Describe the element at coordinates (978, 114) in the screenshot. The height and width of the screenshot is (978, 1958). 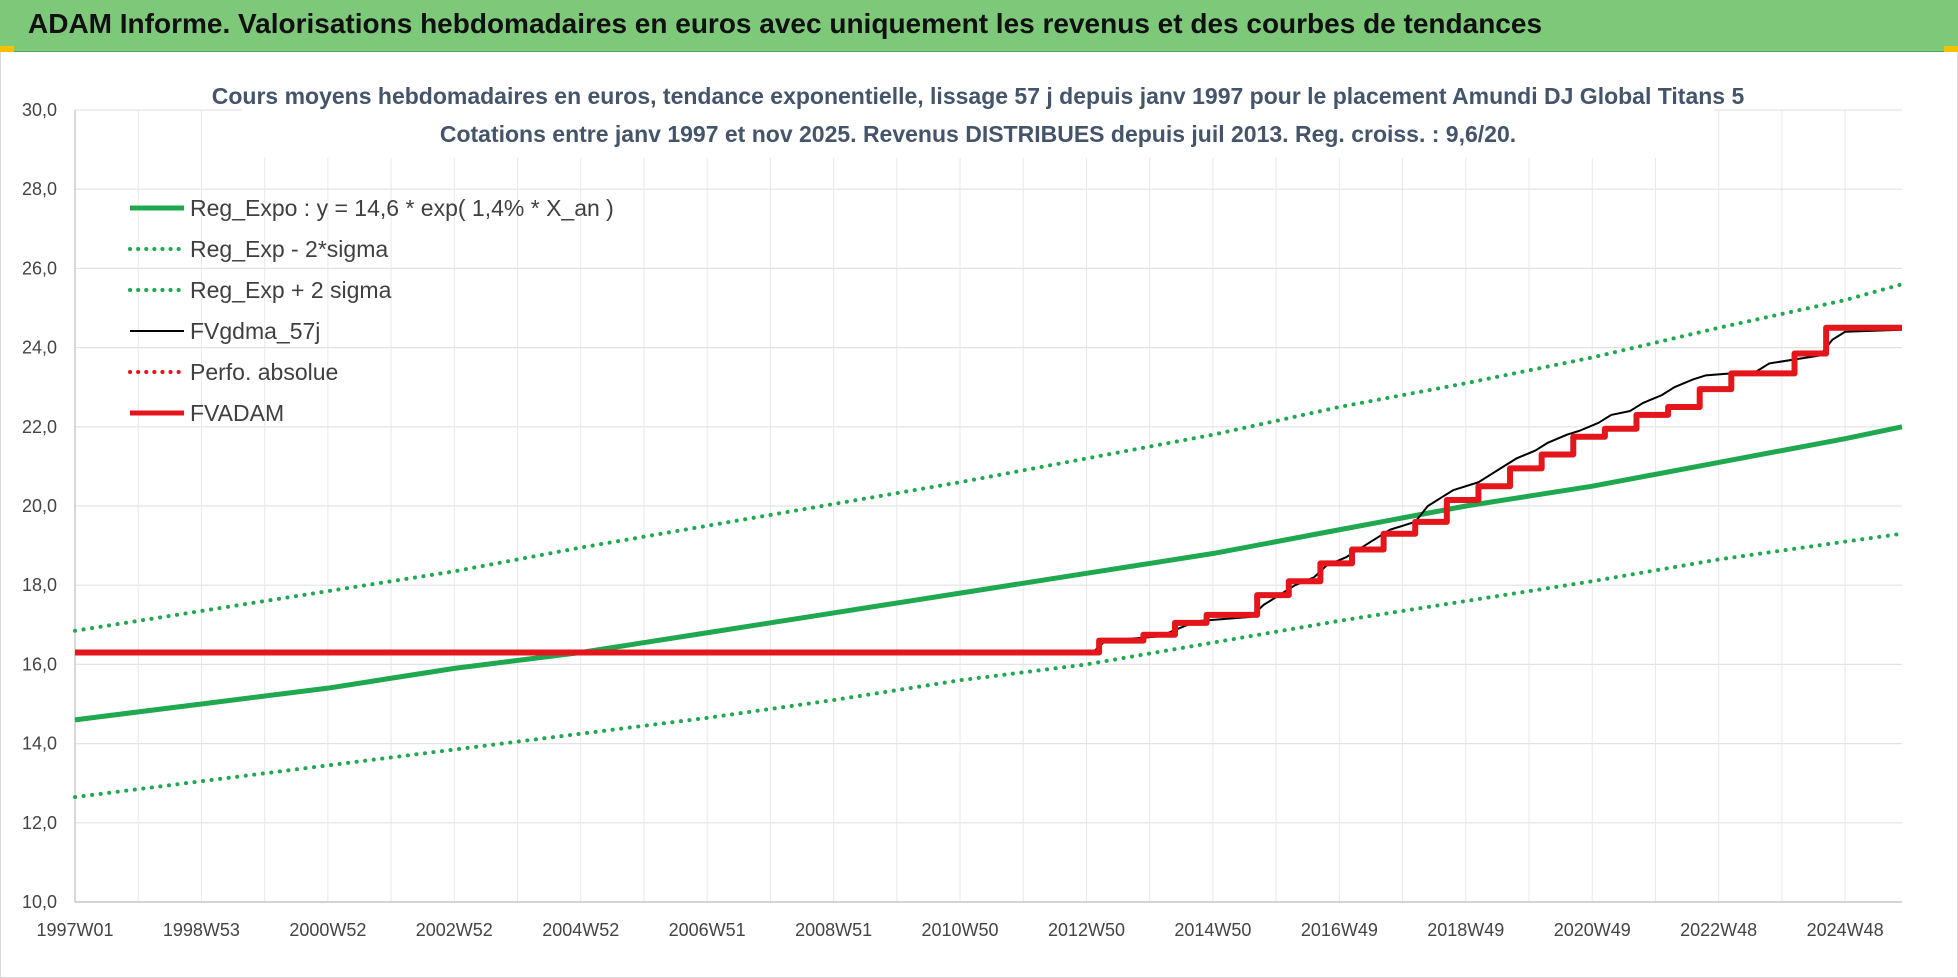
I see `title-background` at that location.